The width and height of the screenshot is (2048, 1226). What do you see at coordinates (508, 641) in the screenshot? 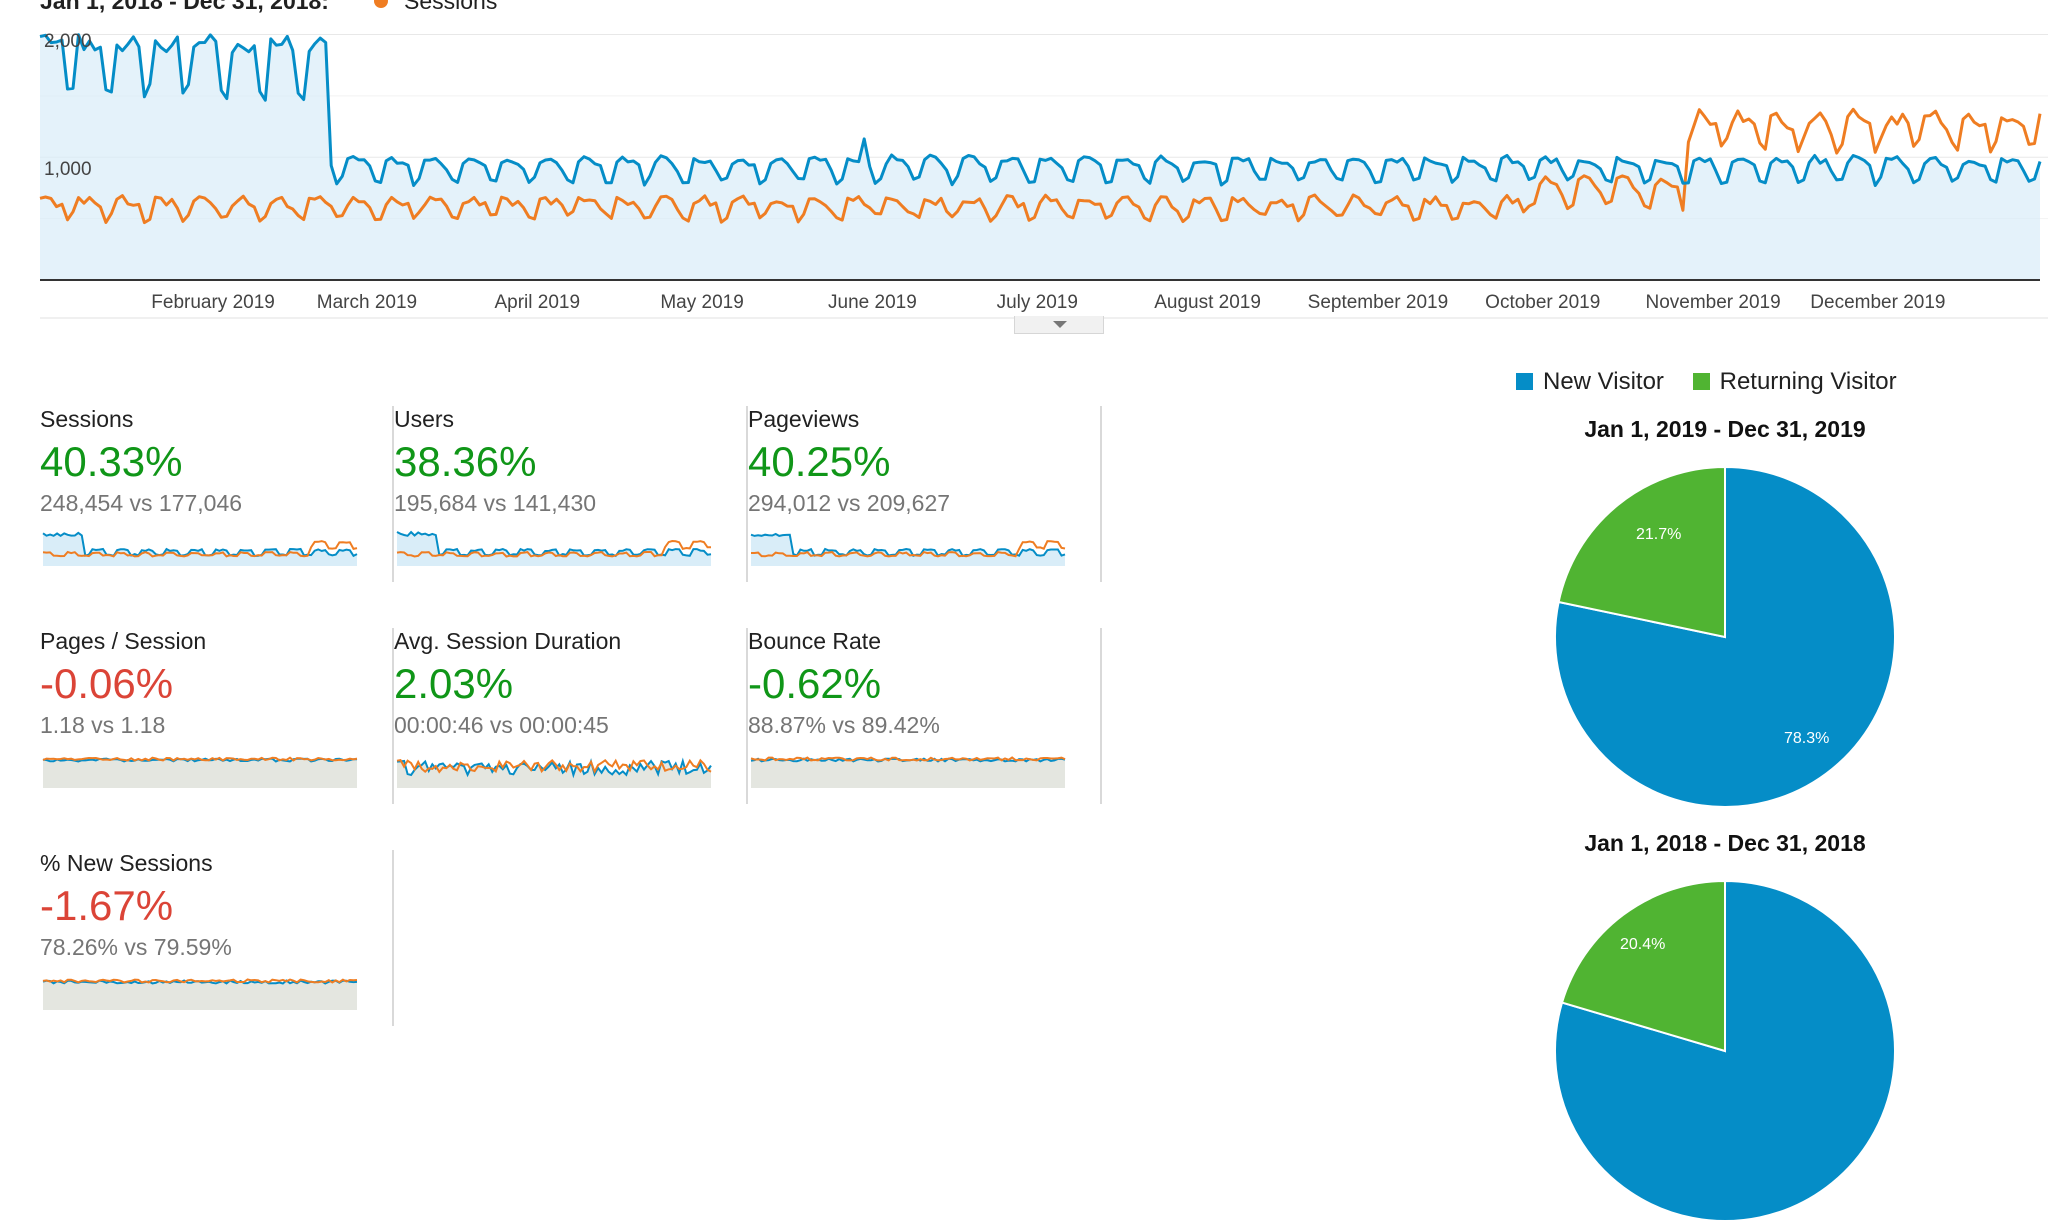
I see `metric-title: Avg. Session Duration` at bounding box center [508, 641].